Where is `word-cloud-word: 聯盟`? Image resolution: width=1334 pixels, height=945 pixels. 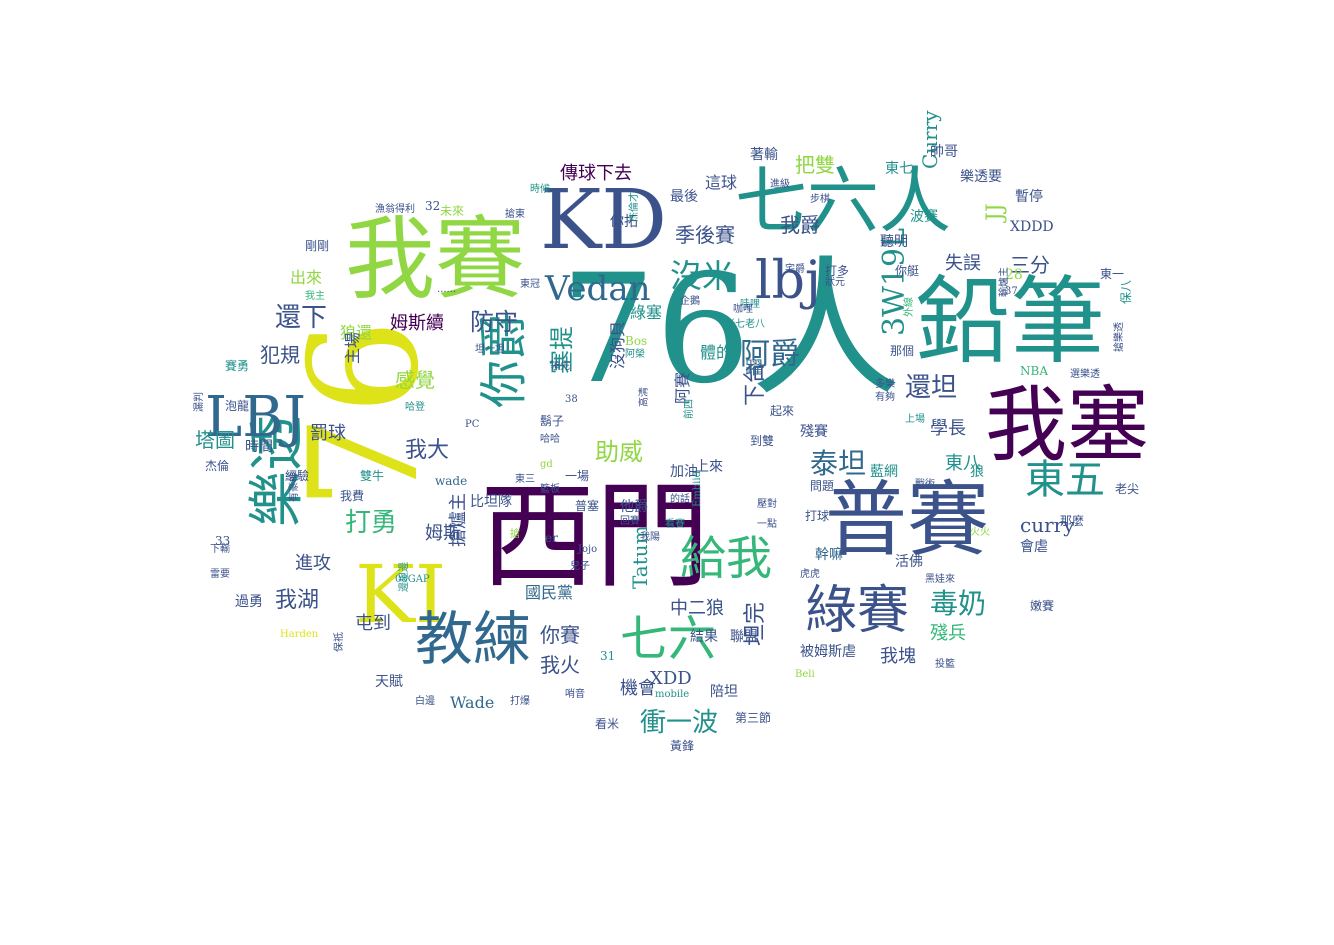
word-cloud-word: 聯盟 is located at coordinates (744, 637).